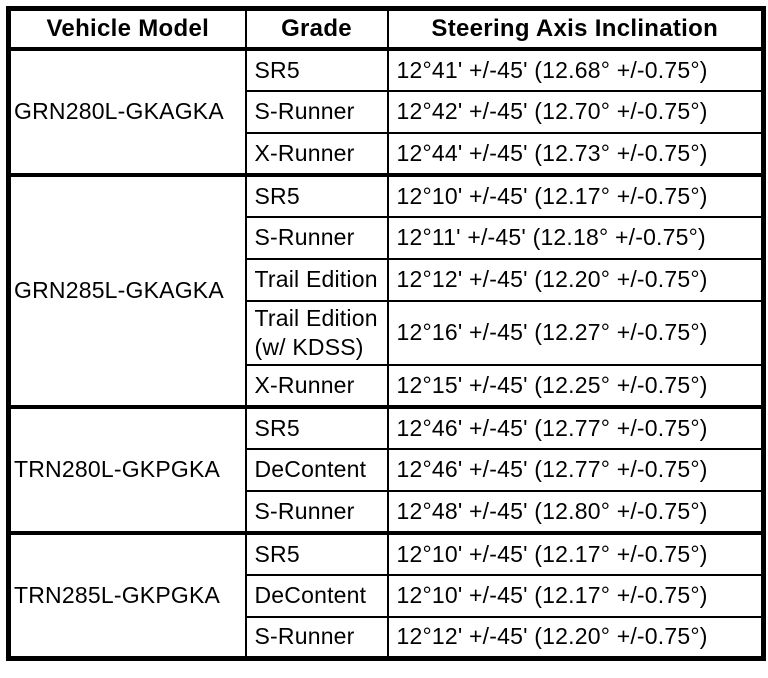 This screenshot has width=768, height=678. What do you see at coordinates (127, 595) in the screenshot?
I see `vehicle-model-cell: TRN285L-GKPGKA` at bounding box center [127, 595].